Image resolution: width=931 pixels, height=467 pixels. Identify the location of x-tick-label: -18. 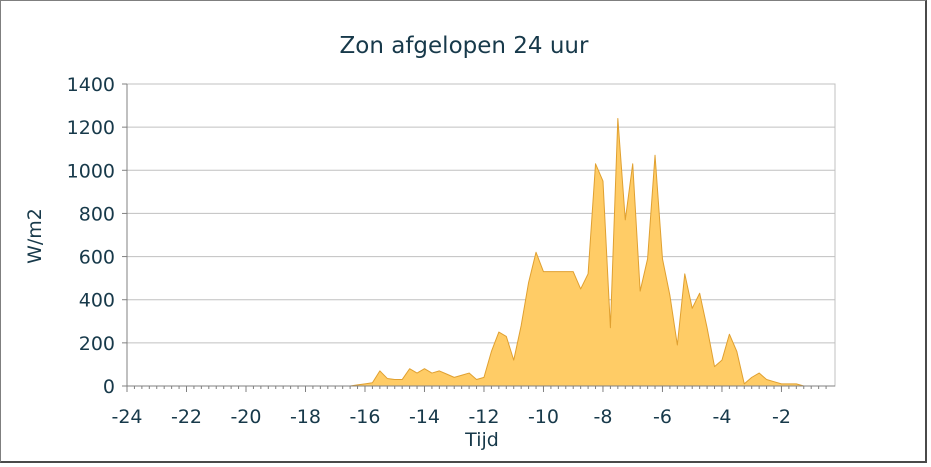
(305, 417).